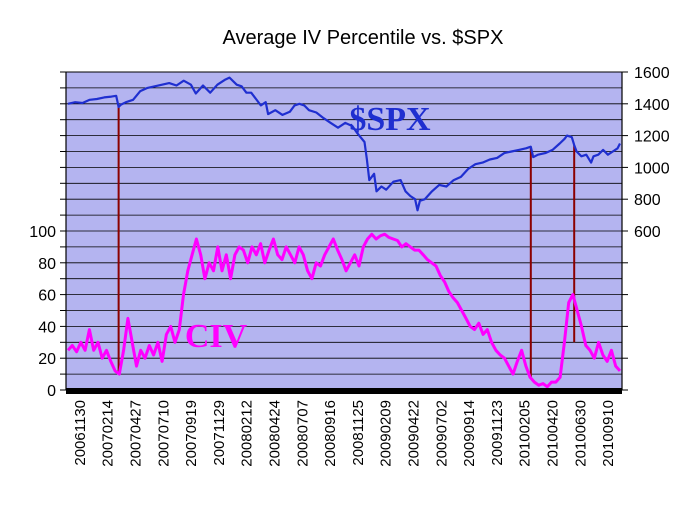 This screenshot has height=510, width=696. Describe the element at coordinates (47, 296) in the screenshot. I see `left-tick-label: 60` at that location.